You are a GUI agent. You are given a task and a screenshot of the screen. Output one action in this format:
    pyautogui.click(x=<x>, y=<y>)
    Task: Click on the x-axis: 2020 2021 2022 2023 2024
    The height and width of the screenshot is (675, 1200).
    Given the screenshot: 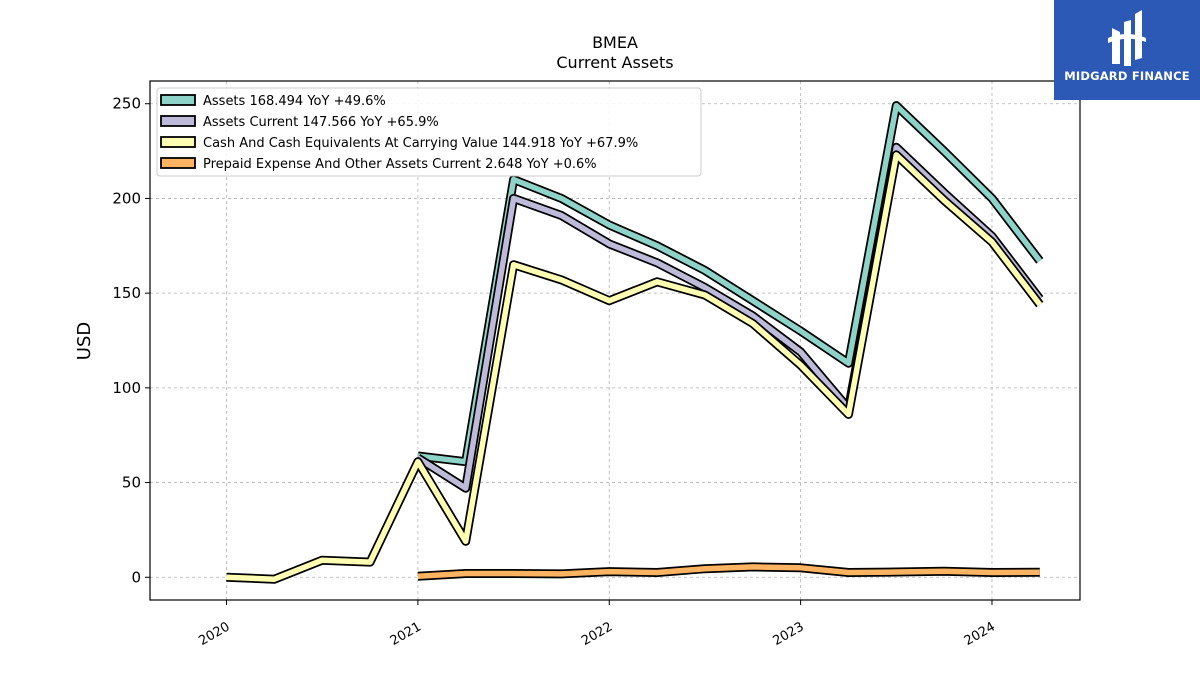 What is the action you would take?
    pyautogui.click(x=597, y=624)
    